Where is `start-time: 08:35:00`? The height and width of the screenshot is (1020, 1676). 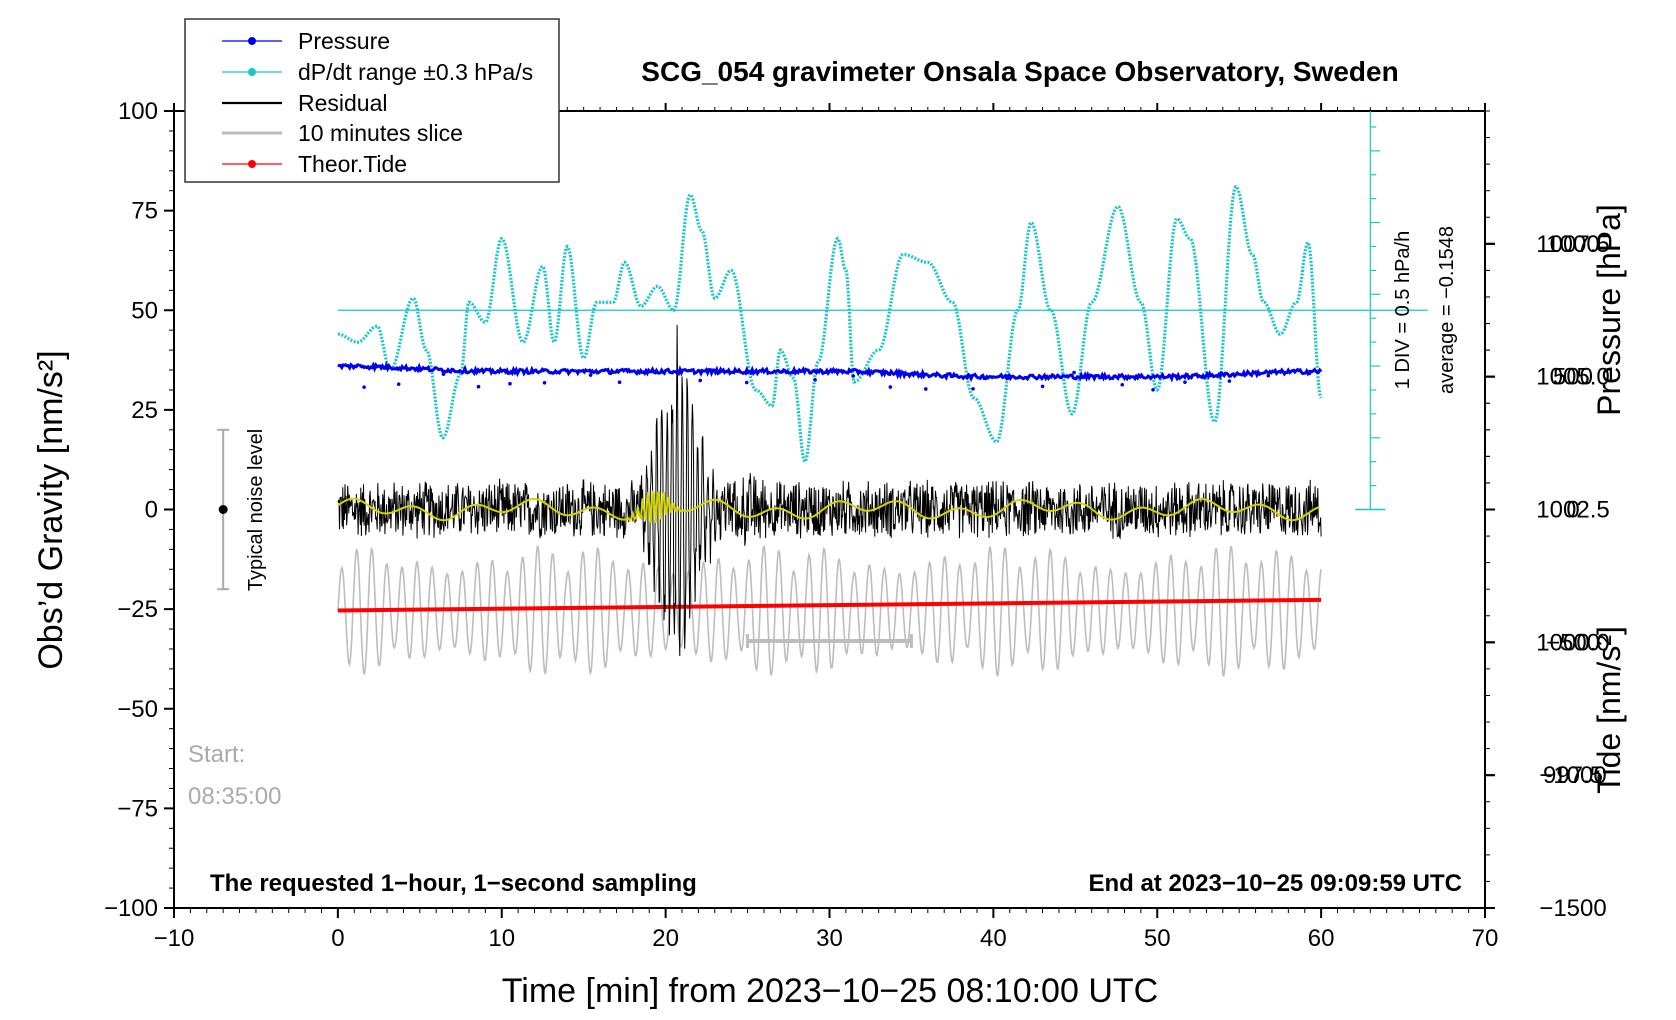 start-time: 08:35:00 is located at coordinates (234, 796).